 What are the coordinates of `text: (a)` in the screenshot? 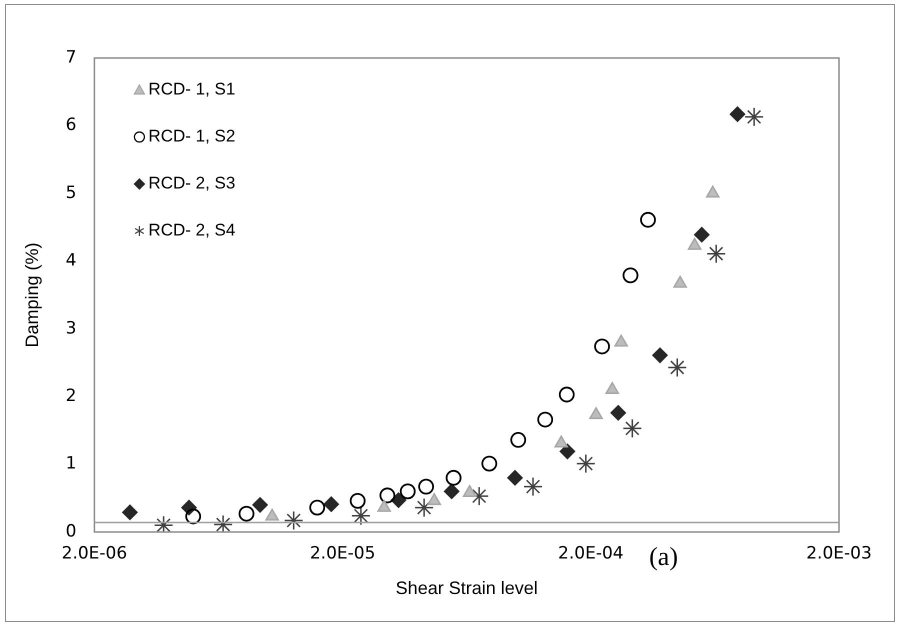 It's located at (663, 556).